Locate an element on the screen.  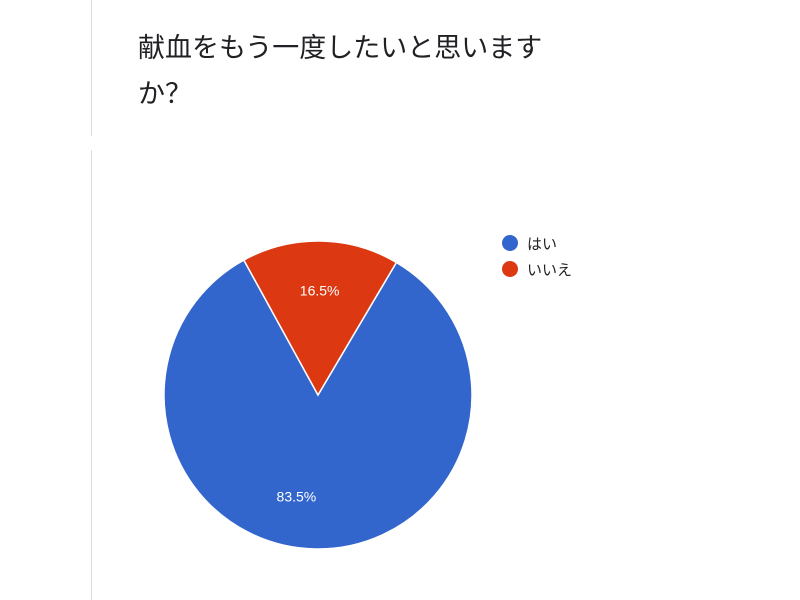
legend-item-no: いいえ is located at coordinates (537, 269).